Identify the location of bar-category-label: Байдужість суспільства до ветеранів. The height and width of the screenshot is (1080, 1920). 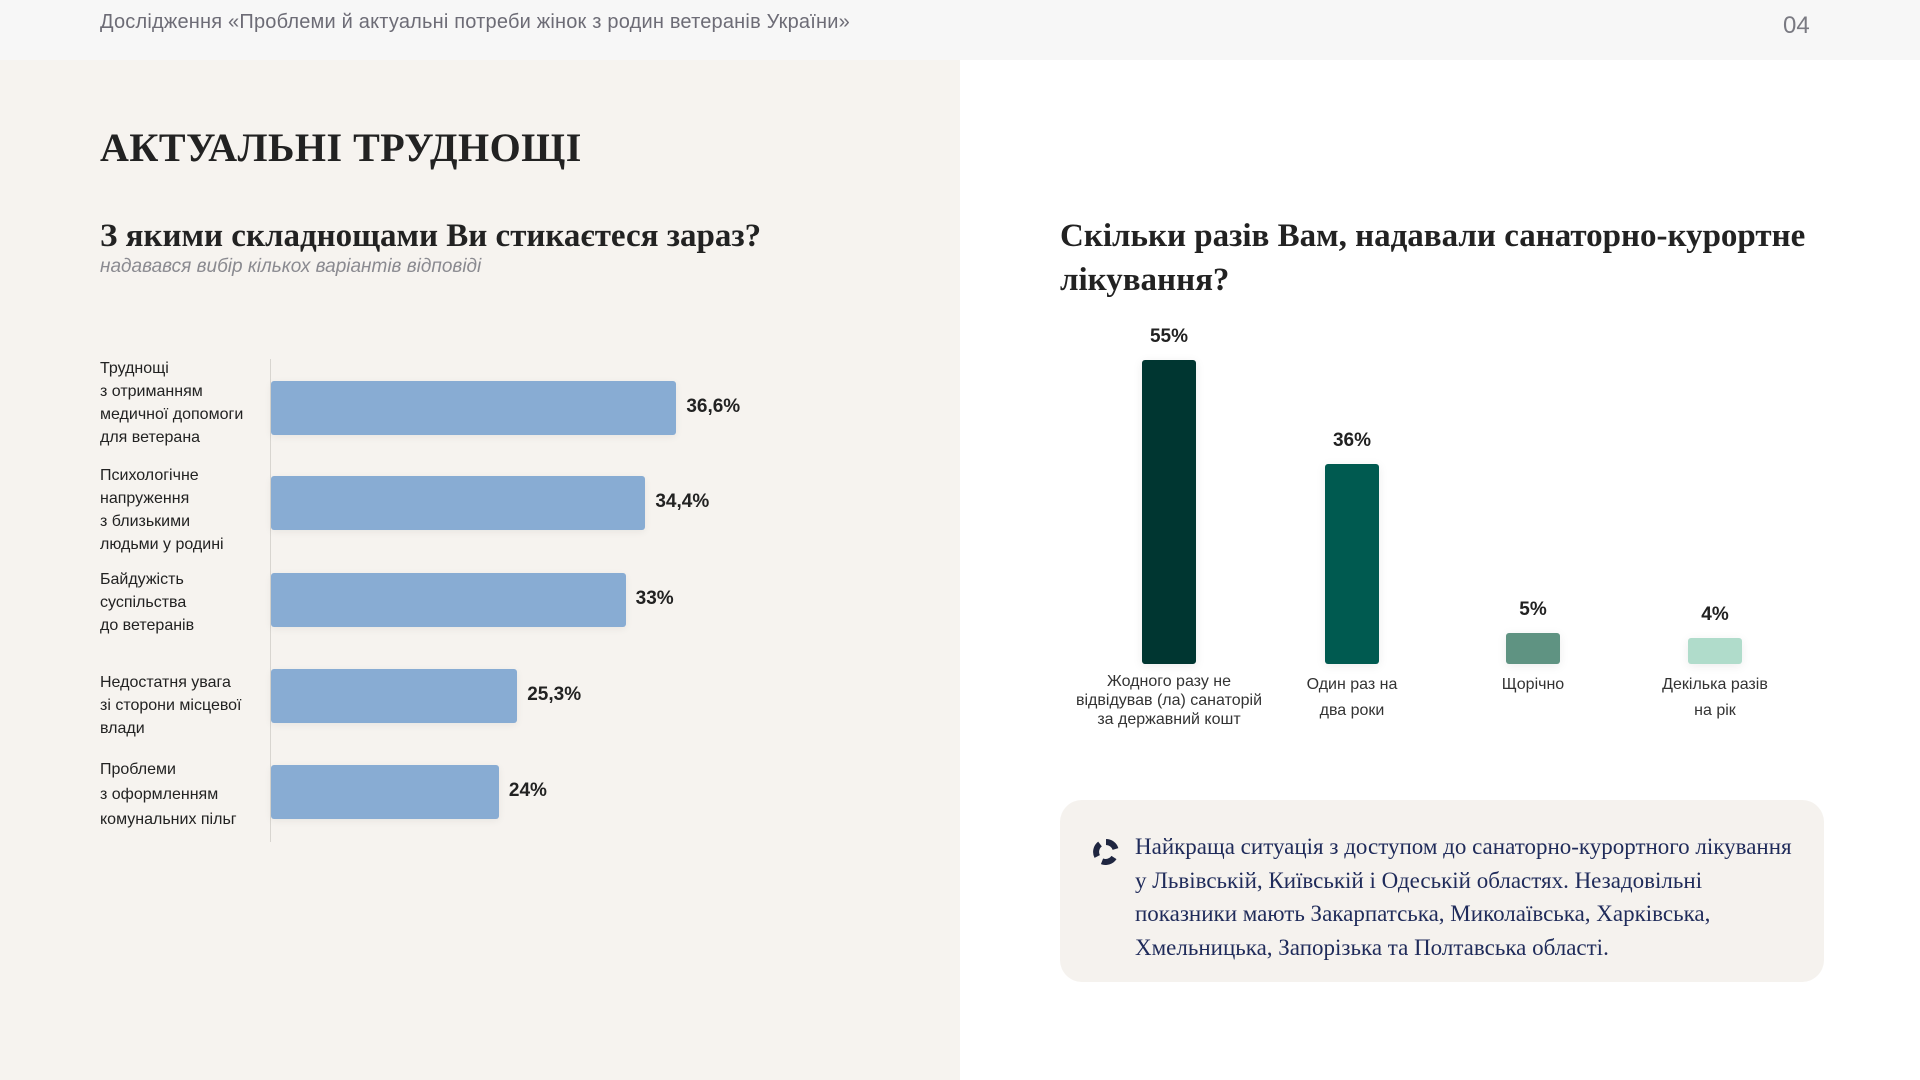
(147, 602).